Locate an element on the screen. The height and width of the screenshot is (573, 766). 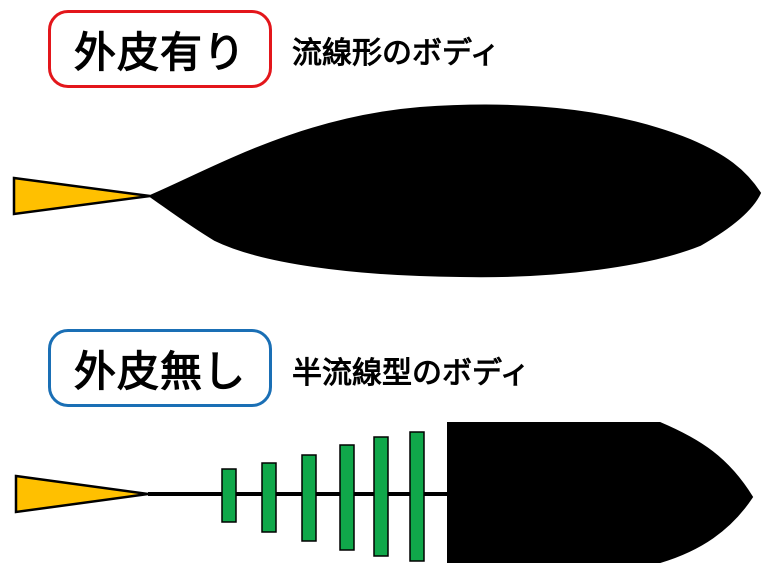
caption-semi-streamlined-body: 半流線型のボディ is located at coordinates (411, 373).